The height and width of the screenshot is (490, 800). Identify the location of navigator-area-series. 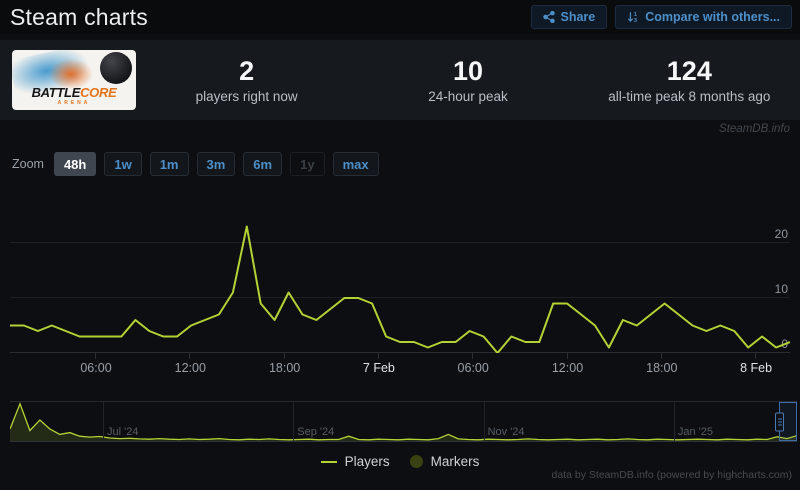
(403, 421).